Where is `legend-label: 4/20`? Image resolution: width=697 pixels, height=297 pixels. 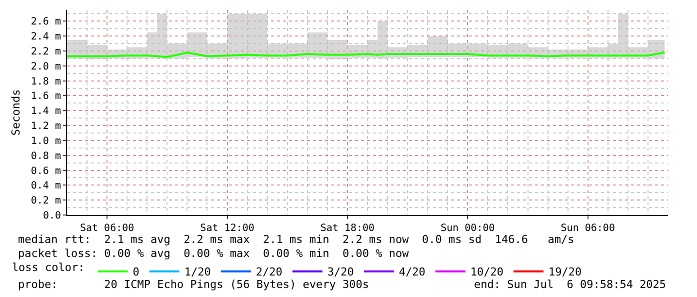
legend-label: 4/20 is located at coordinates (412, 272).